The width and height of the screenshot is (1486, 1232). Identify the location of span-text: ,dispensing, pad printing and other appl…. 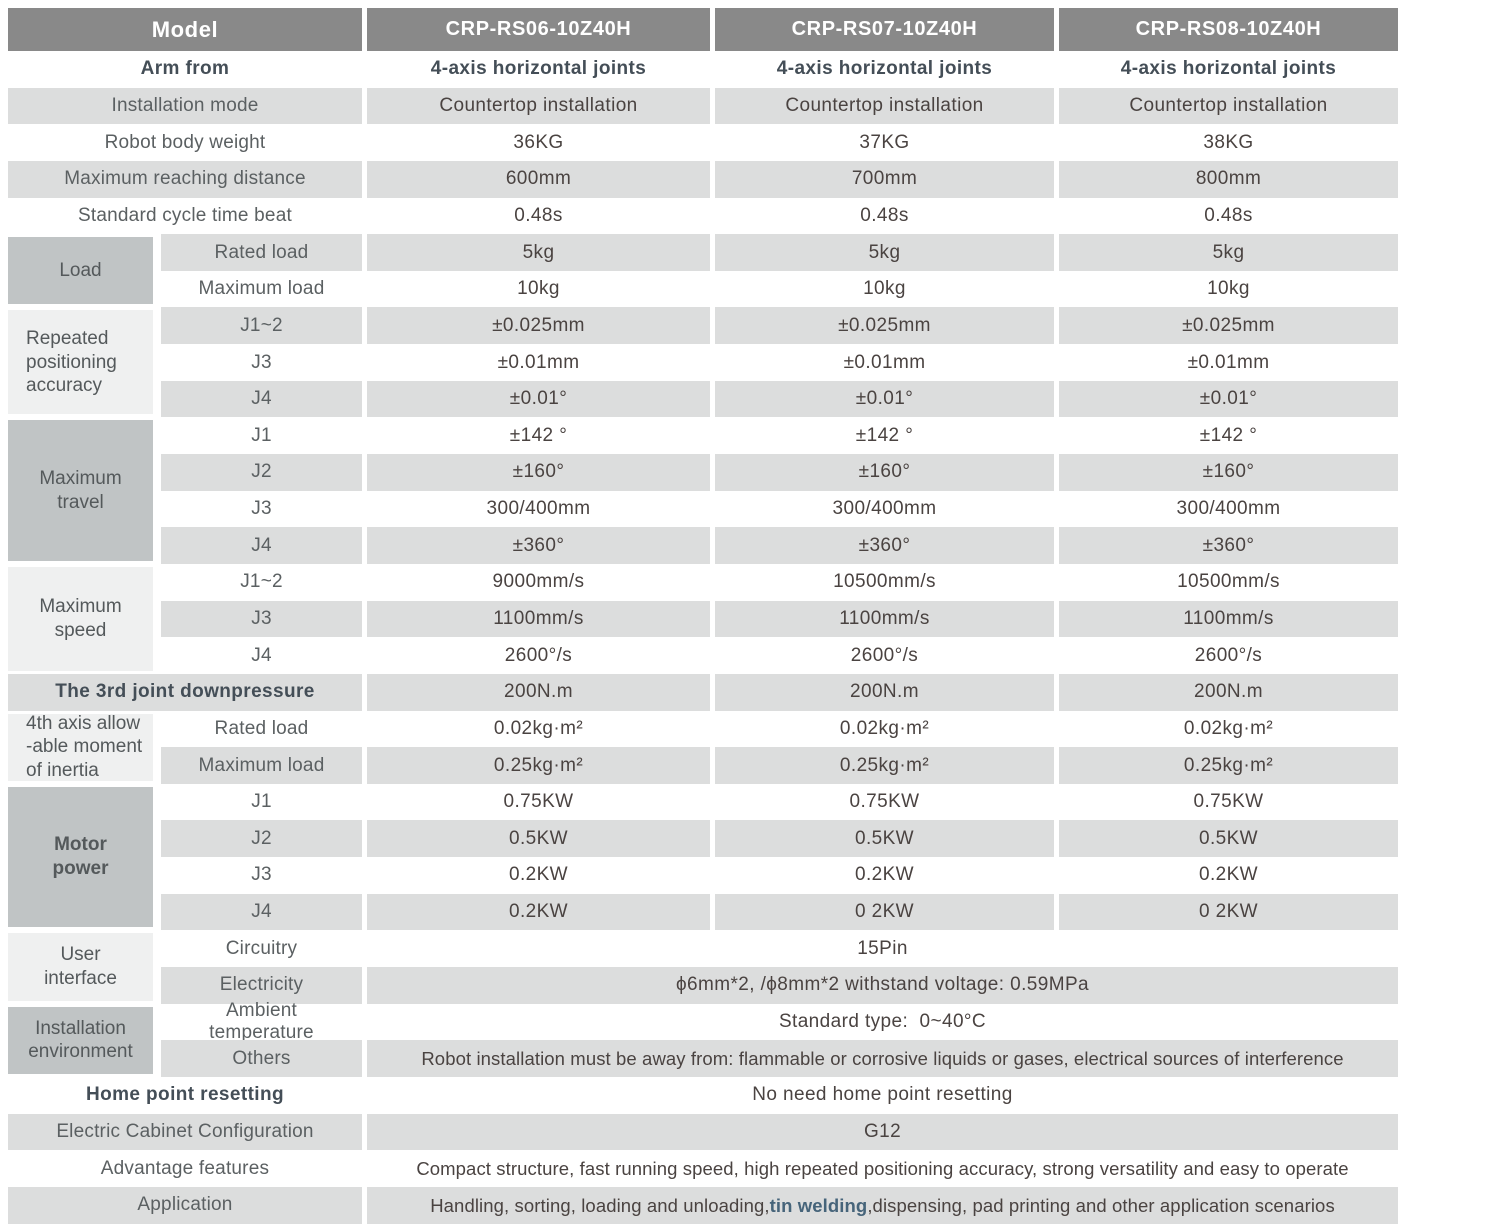
(1101, 1205).